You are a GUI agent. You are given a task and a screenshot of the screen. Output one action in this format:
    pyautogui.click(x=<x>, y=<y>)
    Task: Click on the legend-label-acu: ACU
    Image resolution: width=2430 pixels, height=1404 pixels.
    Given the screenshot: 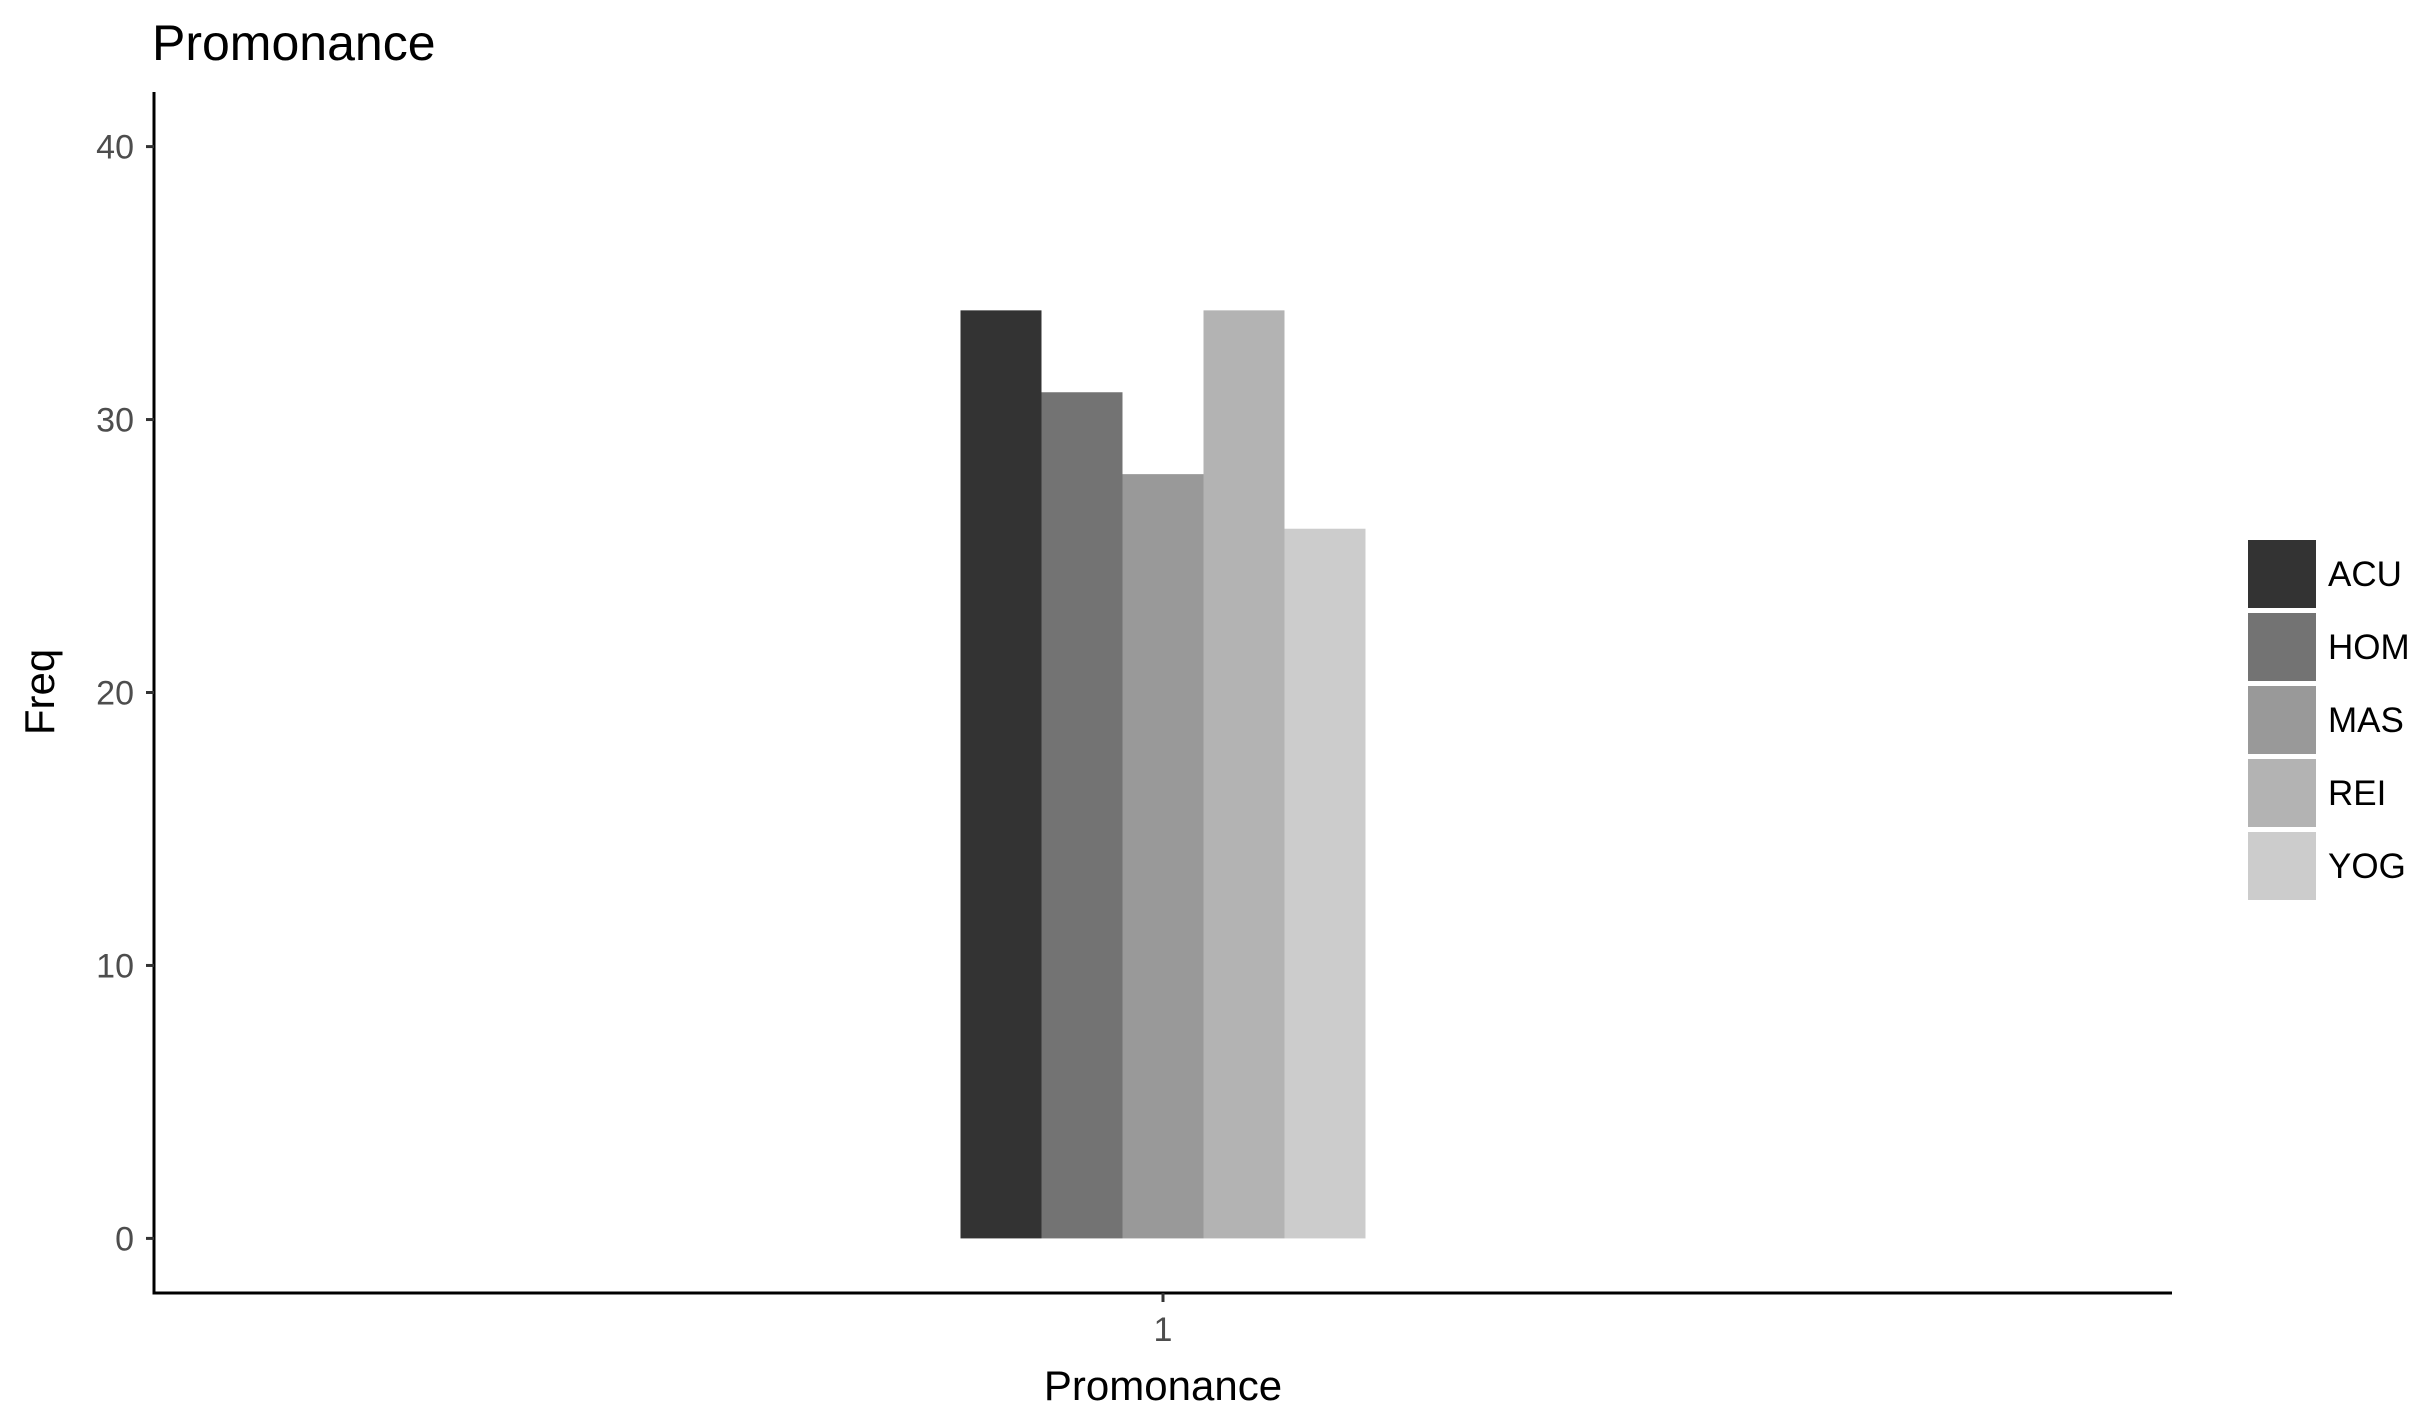 What is the action you would take?
    pyautogui.click(x=2365, y=574)
    